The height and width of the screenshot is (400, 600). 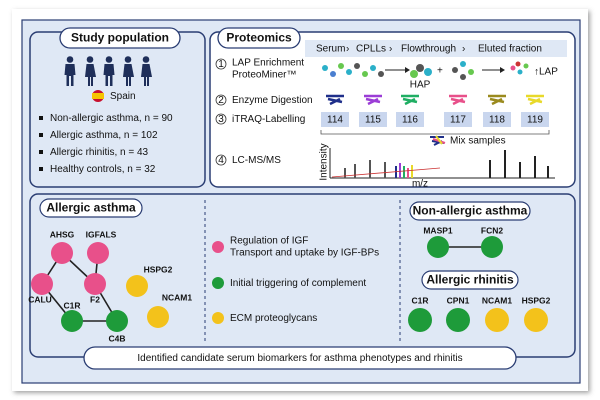 I want to click on group: Non-allergic asthma, n = 90, so click(x=111, y=118).